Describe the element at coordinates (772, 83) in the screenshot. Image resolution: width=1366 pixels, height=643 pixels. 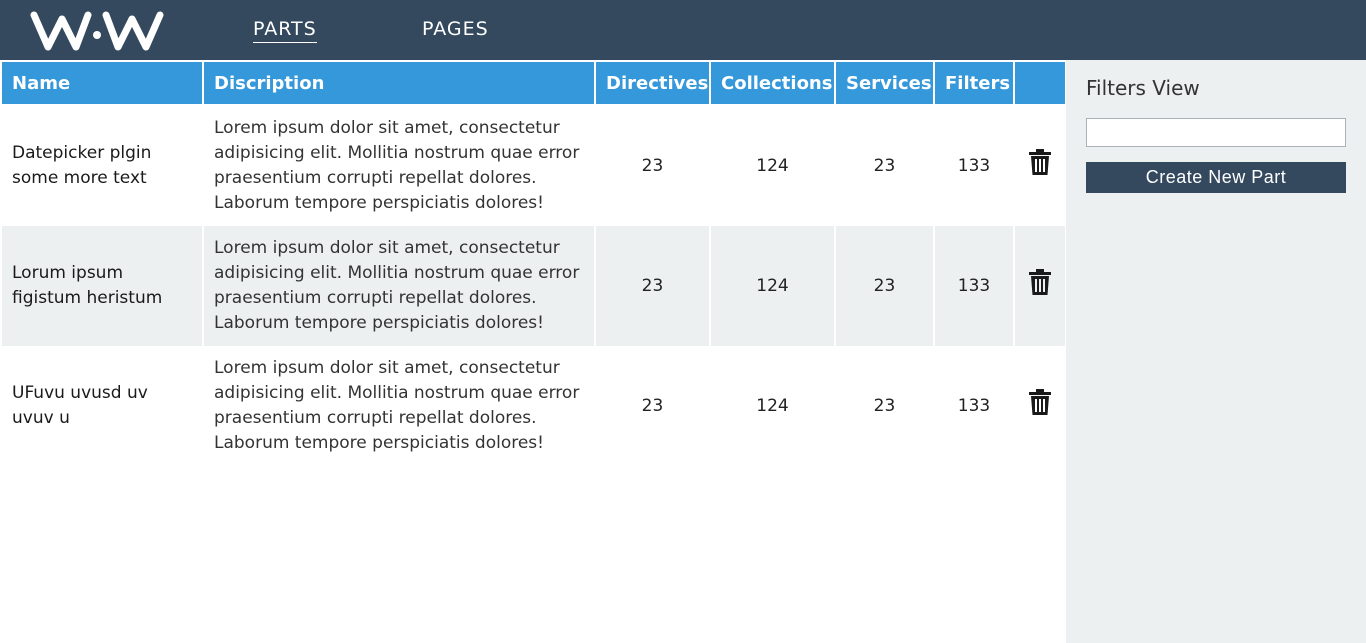
I see `column-header-collections: Collections` at that location.